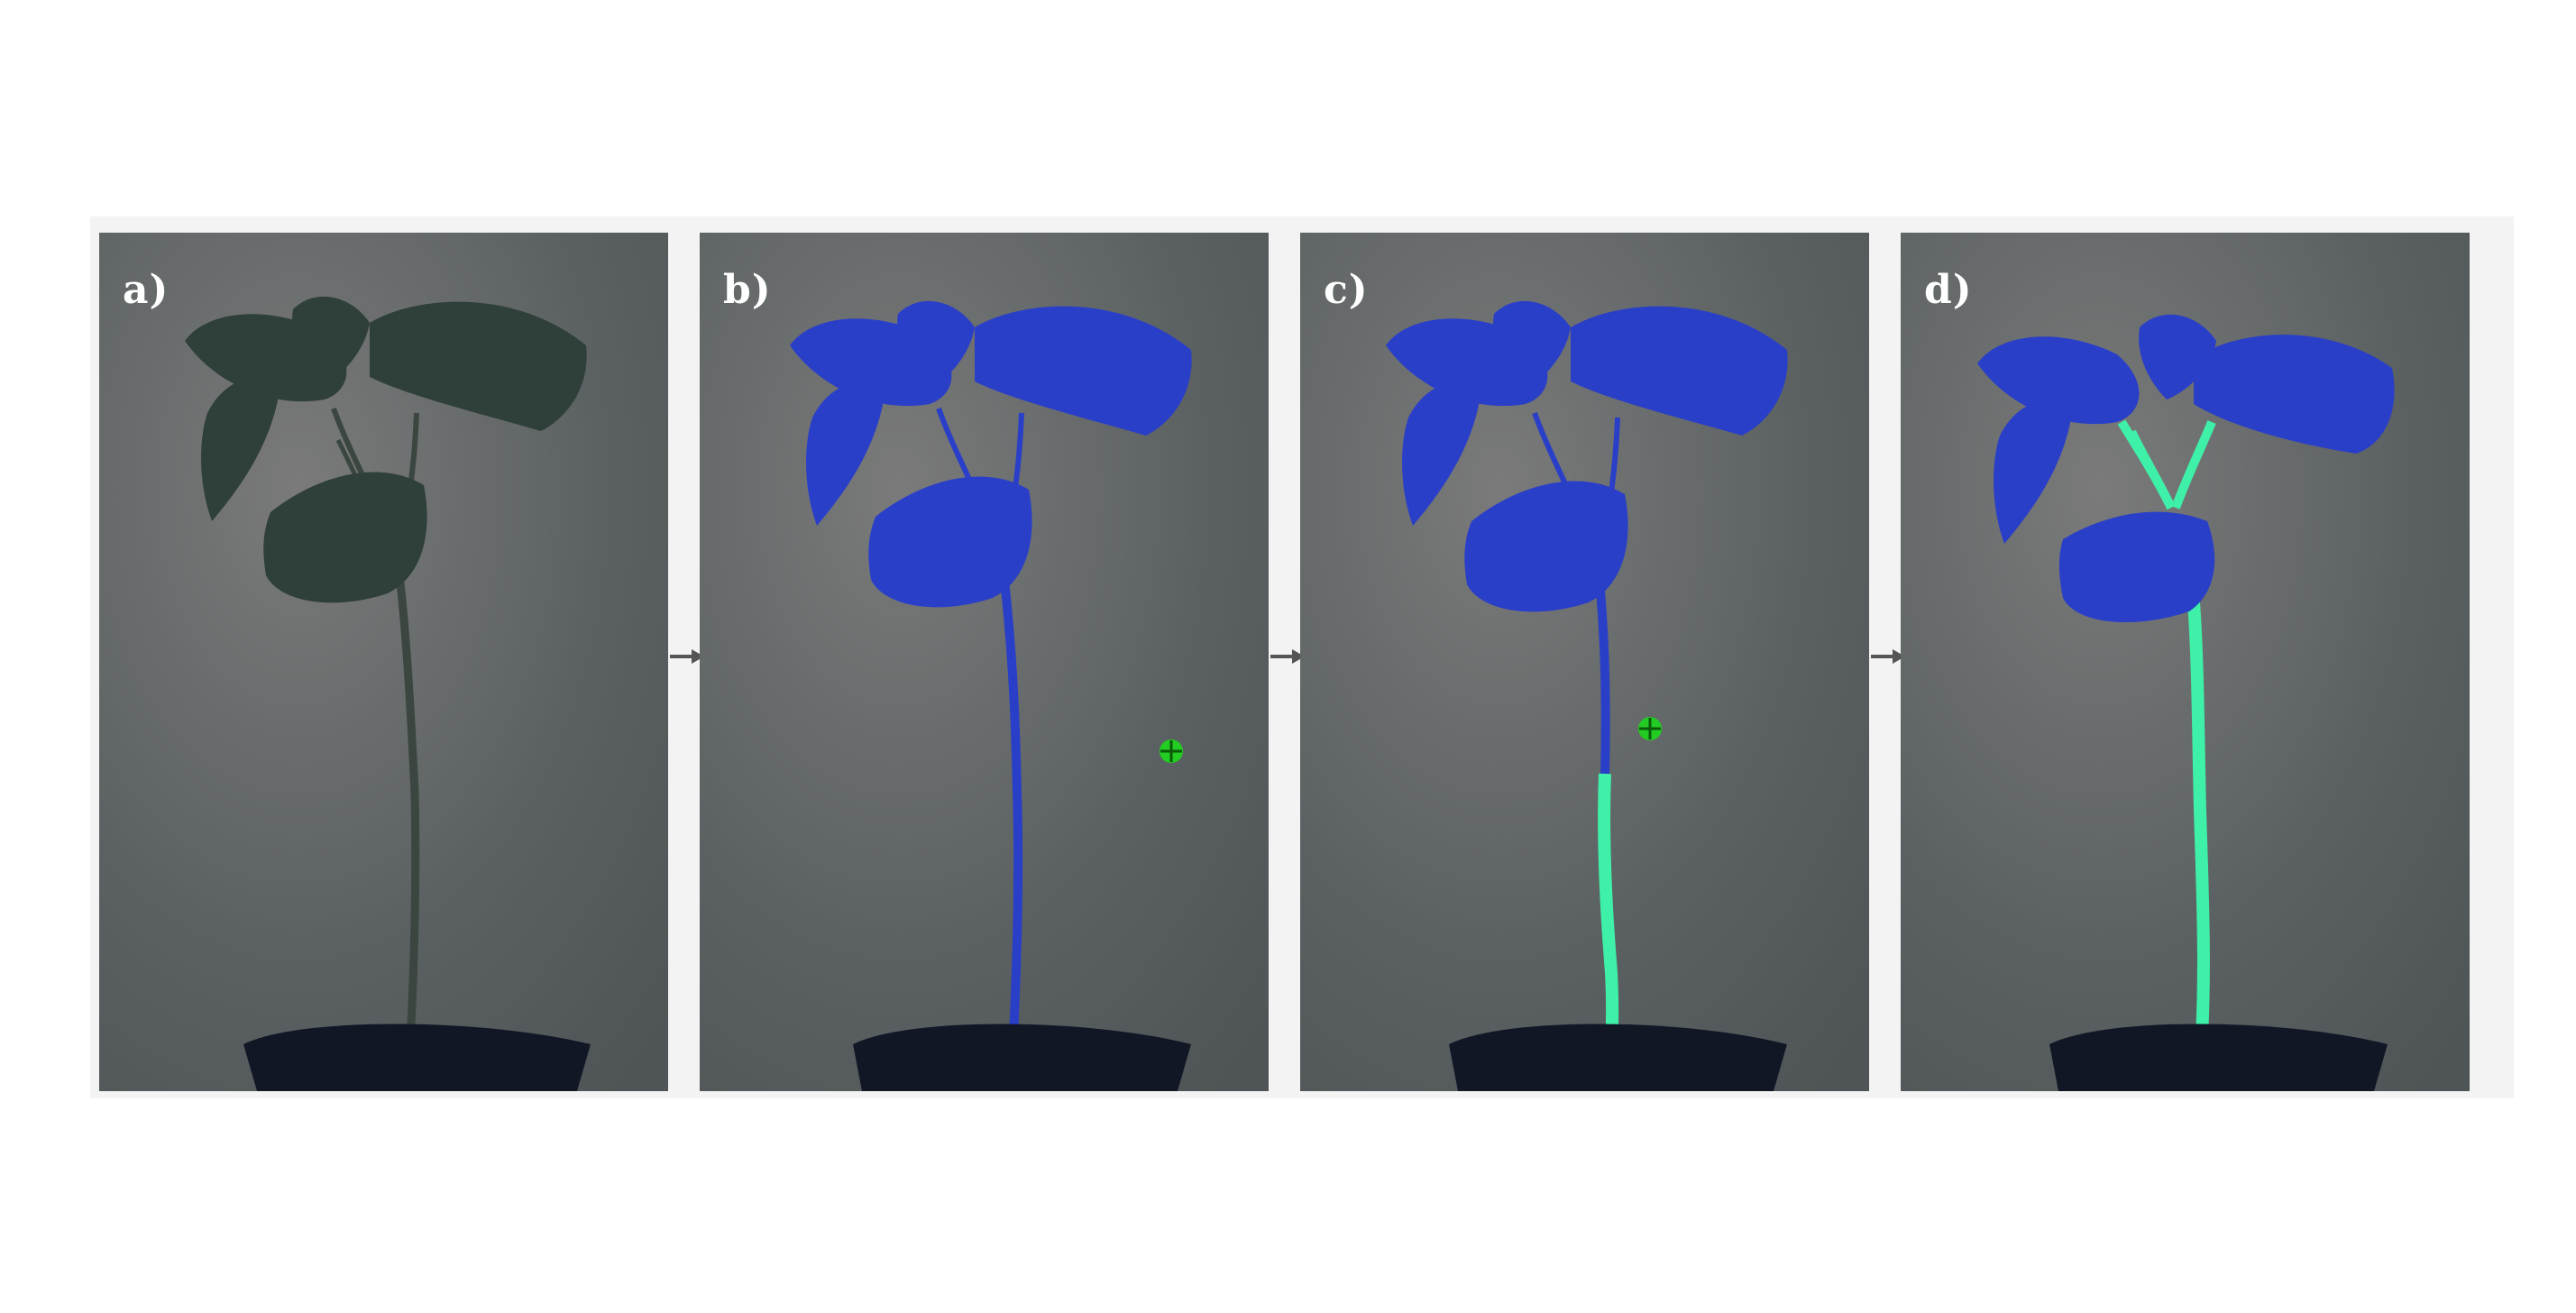  I want to click on panel-b-image, so click(984, 662).